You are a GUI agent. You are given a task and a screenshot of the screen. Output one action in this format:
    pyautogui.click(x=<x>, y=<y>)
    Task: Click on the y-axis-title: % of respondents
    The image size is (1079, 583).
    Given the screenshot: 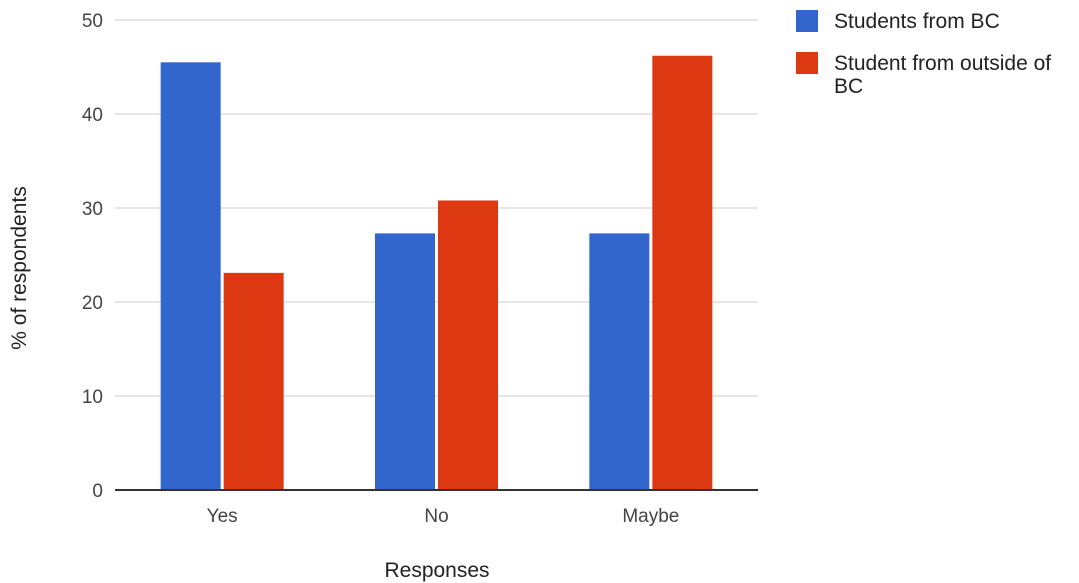 What is the action you would take?
    pyautogui.click(x=19, y=267)
    